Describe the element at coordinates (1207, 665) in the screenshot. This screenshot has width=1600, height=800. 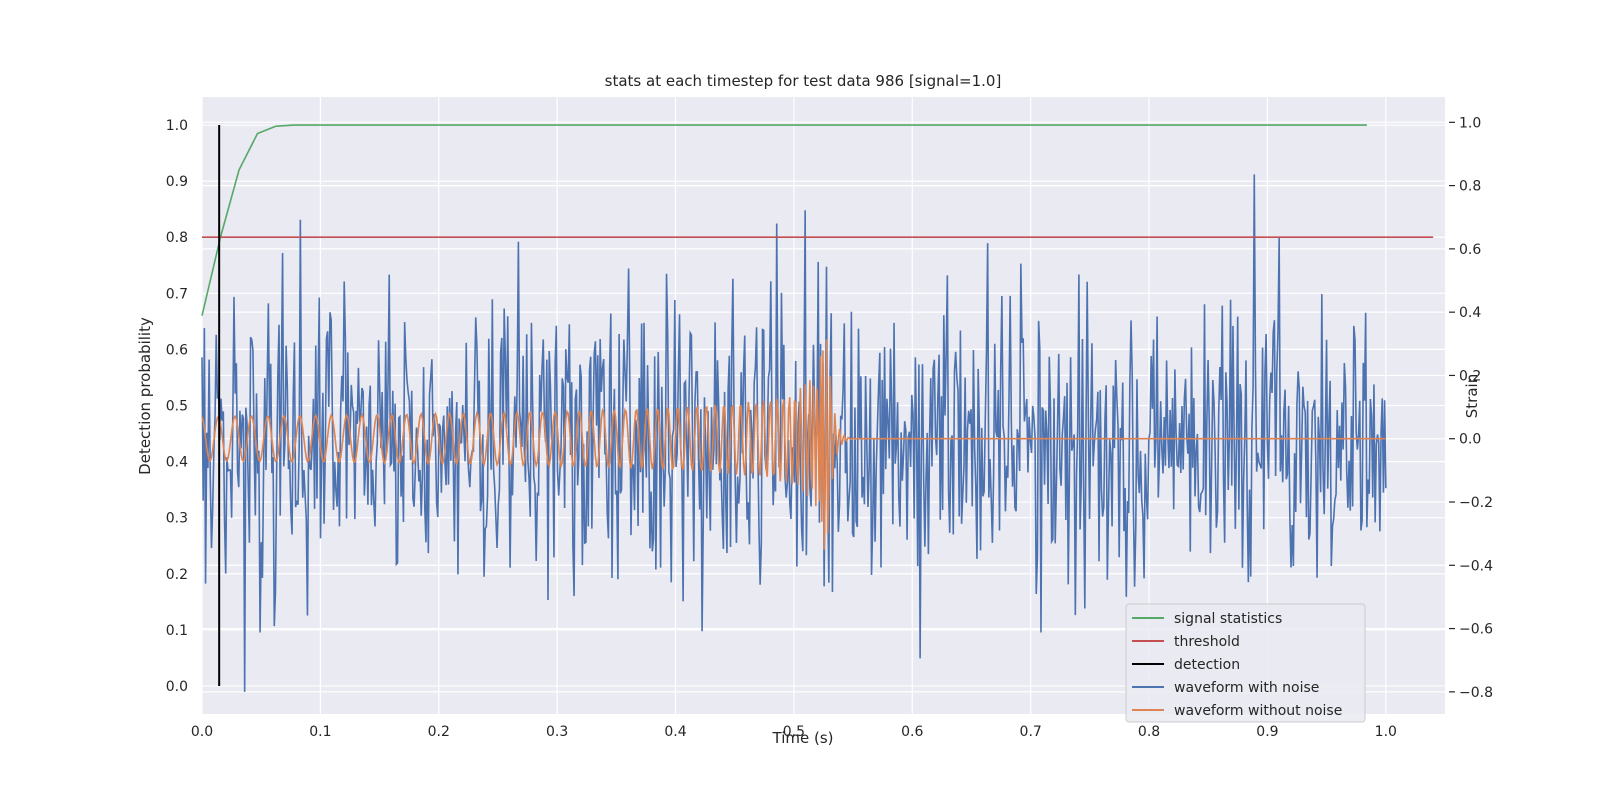
I see `legend-label: detection` at that location.